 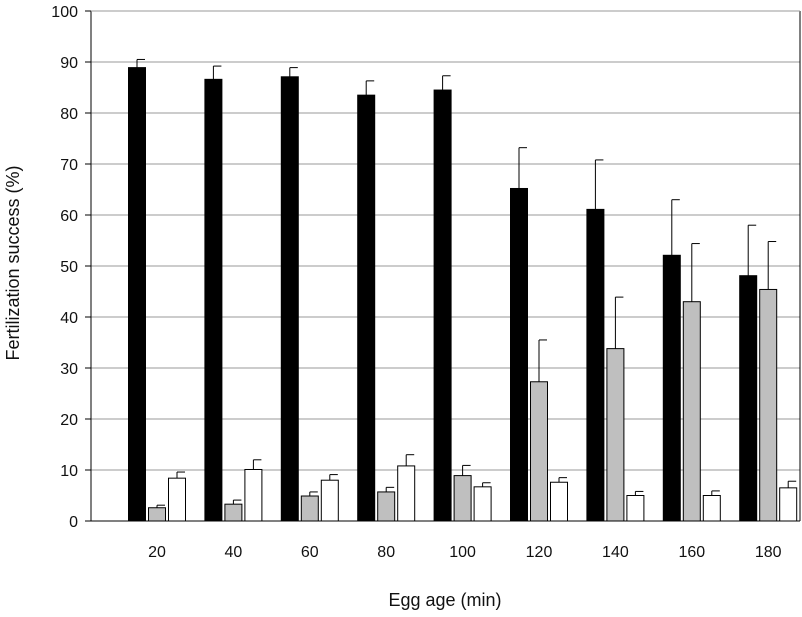 What do you see at coordinates (444, 600) in the screenshot?
I see `x-axis-title: Egg age (min)` at bounding box center [444, 600].